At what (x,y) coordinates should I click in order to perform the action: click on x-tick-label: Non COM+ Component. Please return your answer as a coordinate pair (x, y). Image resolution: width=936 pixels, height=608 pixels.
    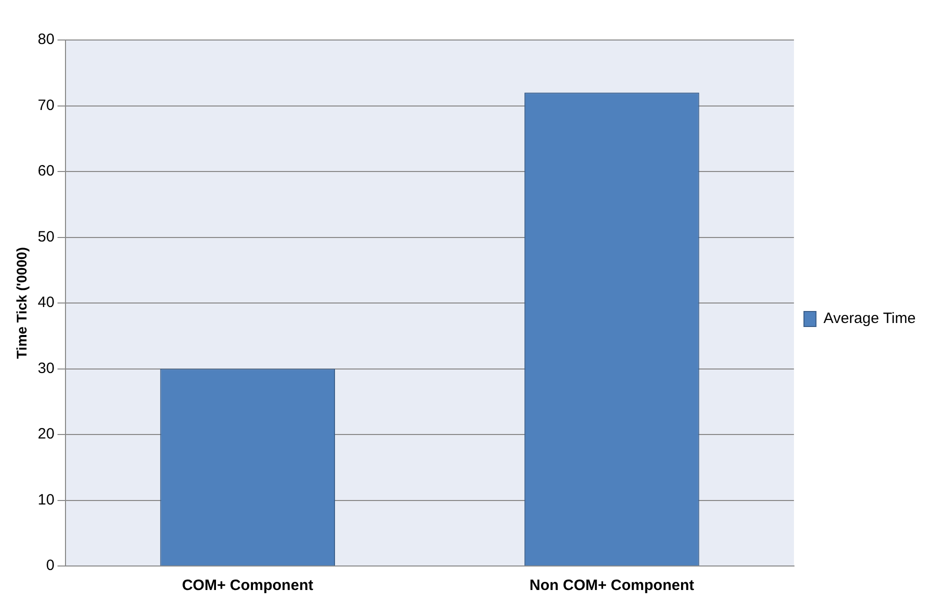
    Looking at the image, I should click on (612, 585).